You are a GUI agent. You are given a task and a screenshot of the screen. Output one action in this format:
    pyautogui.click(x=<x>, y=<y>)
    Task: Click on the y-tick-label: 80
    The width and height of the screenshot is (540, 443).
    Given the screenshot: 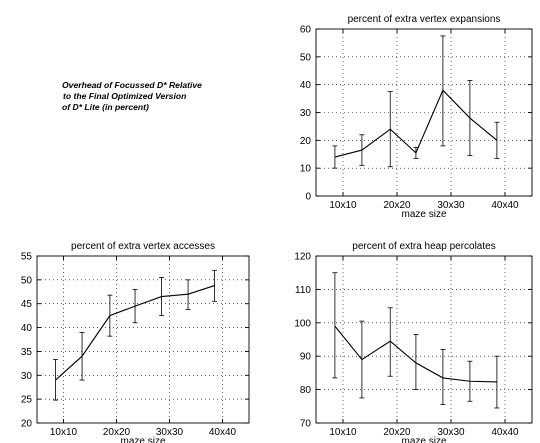 What is the action you would take?
    pyautogui.click(x=306, y=390)
    